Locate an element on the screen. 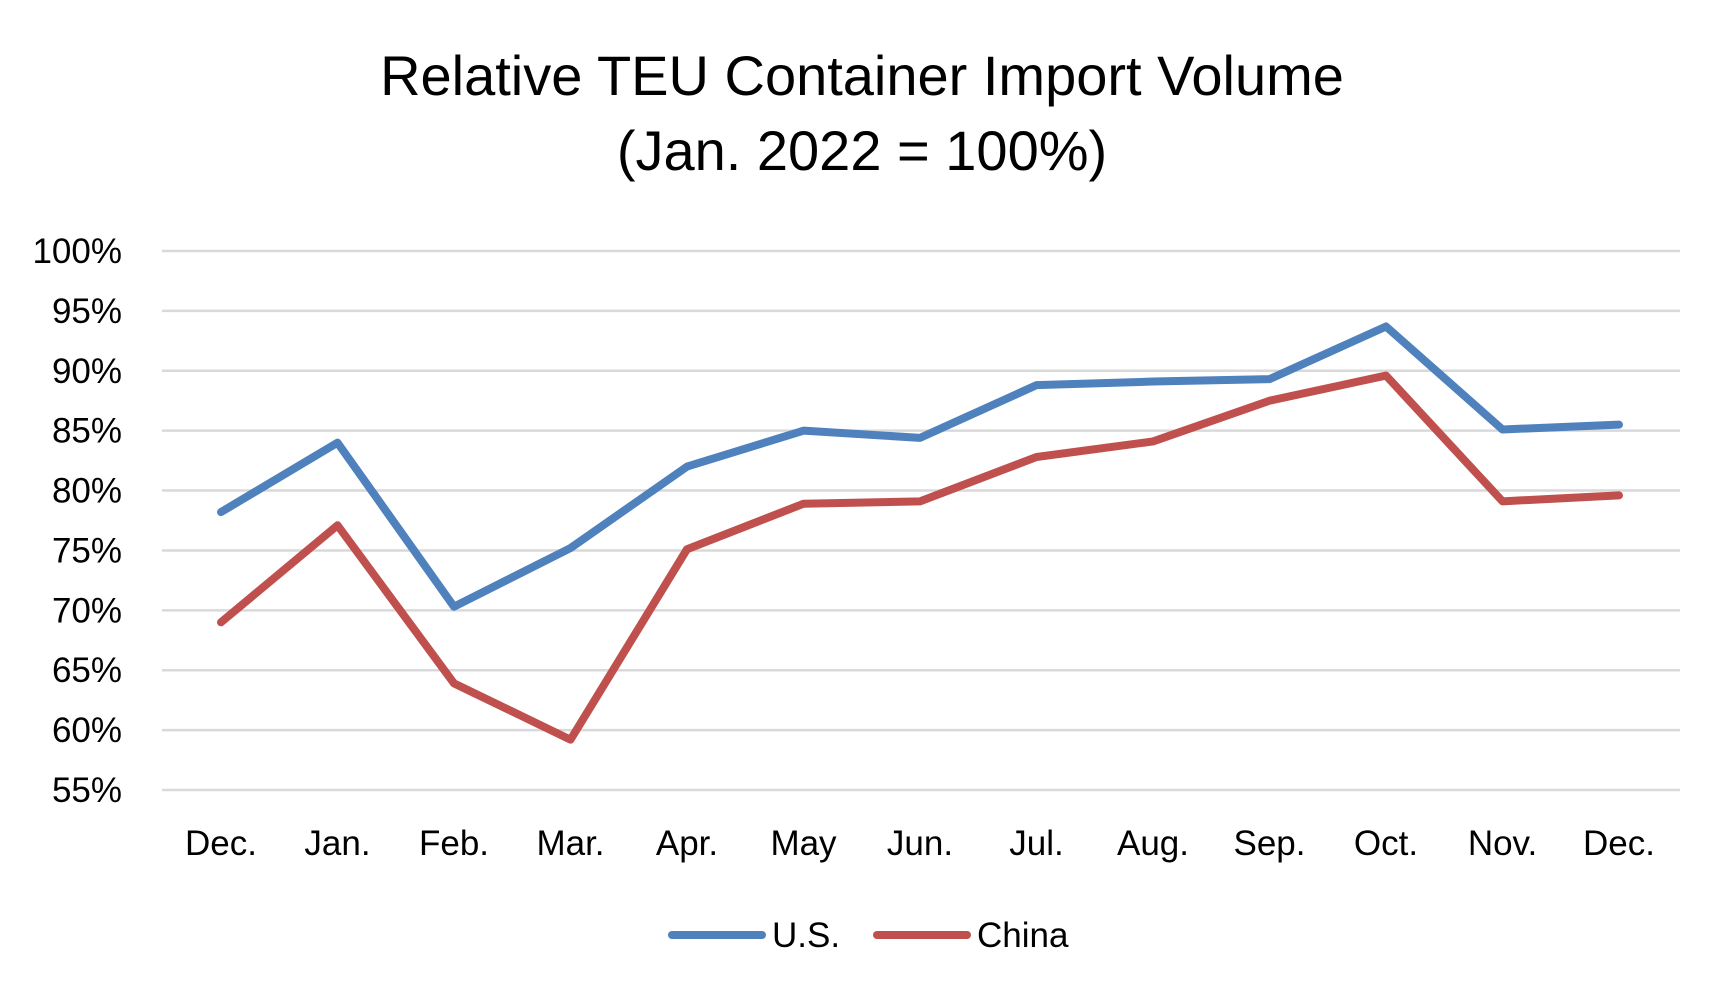  x-tick-label: Jan. is located at coordinates (337, 843).